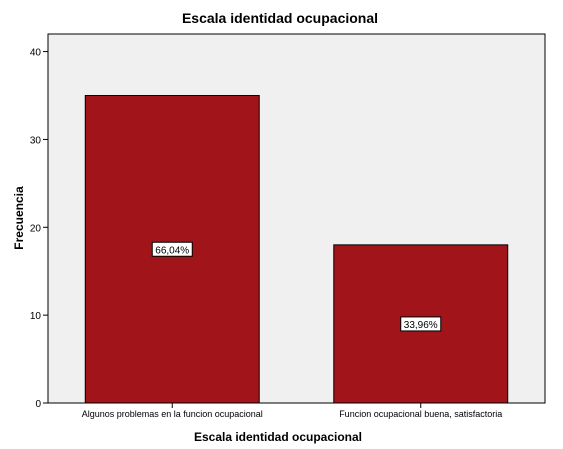 Image resolution: width=563 pixels, height=449 pixels. What do you see at coordinates (19, 218) in the screenshot?
I see `y-axis-label: Frecuencia` at bounding box center [19, 218].